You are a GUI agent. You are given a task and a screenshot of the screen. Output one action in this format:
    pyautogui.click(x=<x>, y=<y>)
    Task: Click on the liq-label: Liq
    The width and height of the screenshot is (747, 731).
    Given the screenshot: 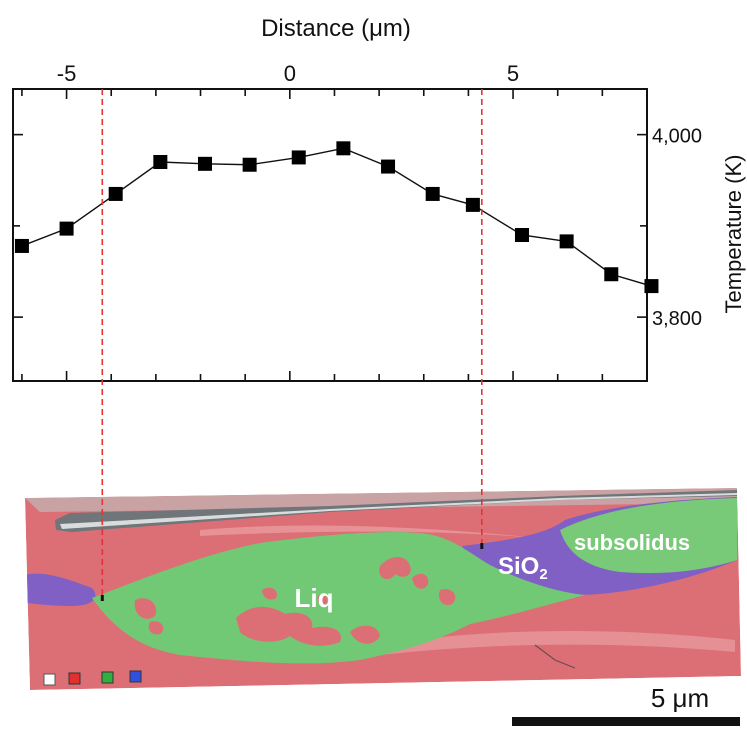 What is the action you would take?
    pyautogui.click(x=314, y=598)
    